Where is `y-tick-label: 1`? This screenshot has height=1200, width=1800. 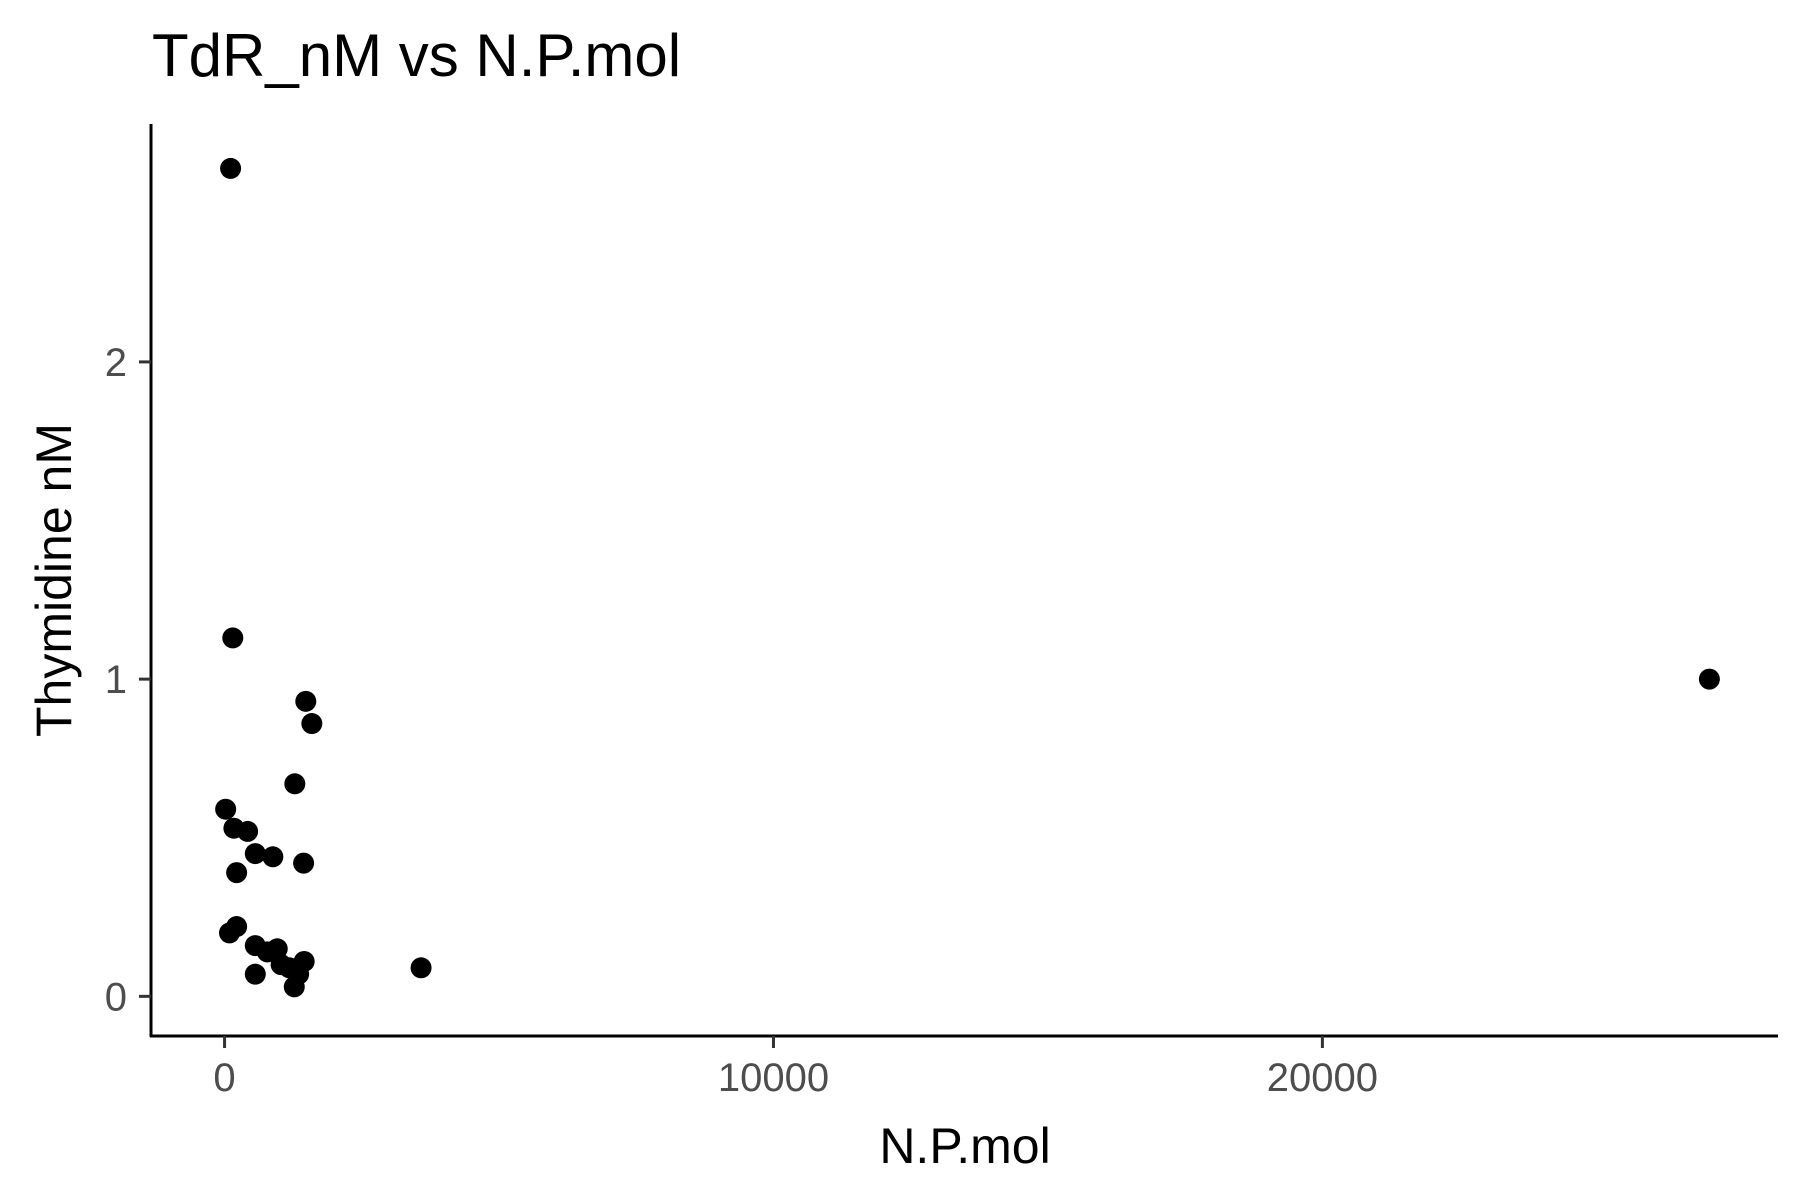 y-tick-label: 1 is located at coordinates (116, 680).